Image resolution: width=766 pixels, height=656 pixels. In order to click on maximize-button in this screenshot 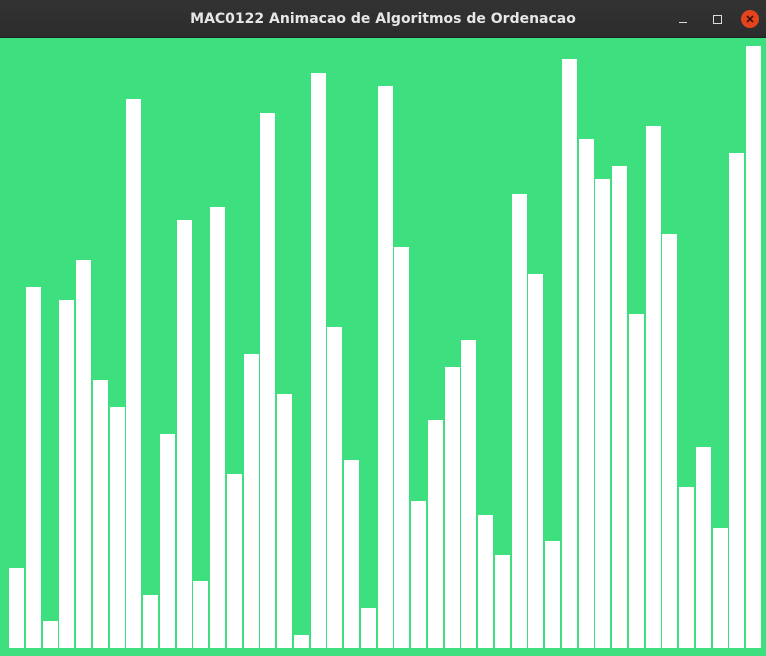, I will do `click(717, 19)`.